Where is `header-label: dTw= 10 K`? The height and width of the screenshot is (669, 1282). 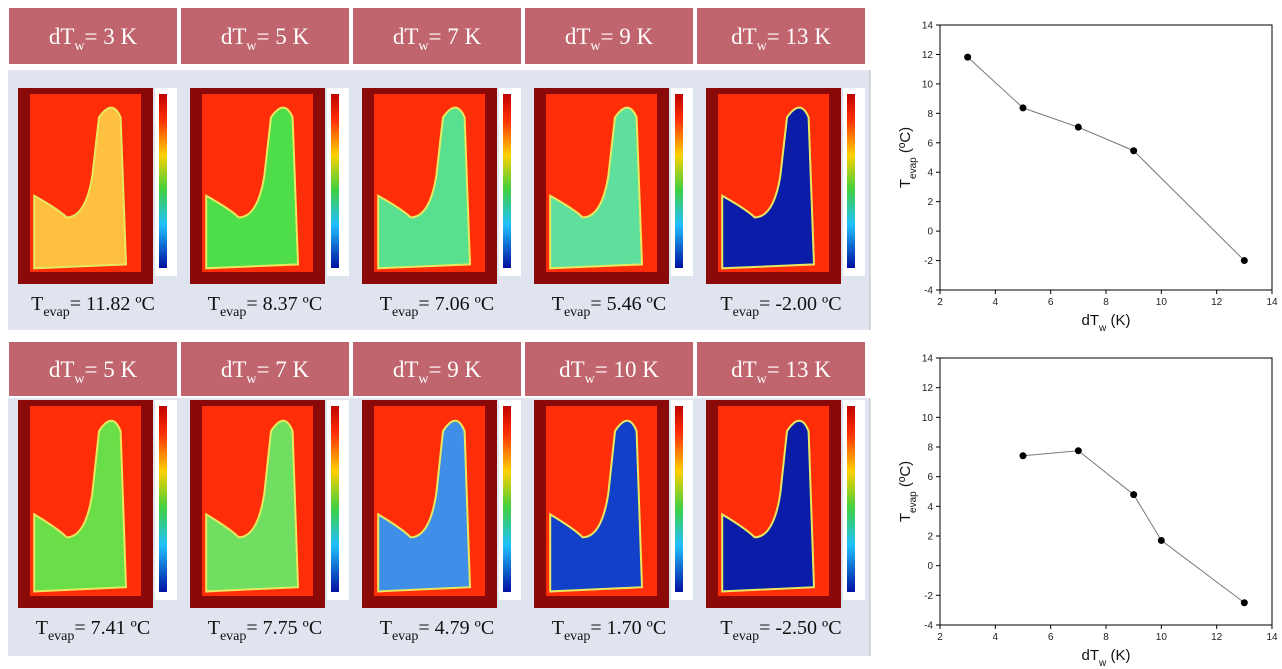 header-label: dTw= 10 K is located at coordinates (609, 372).